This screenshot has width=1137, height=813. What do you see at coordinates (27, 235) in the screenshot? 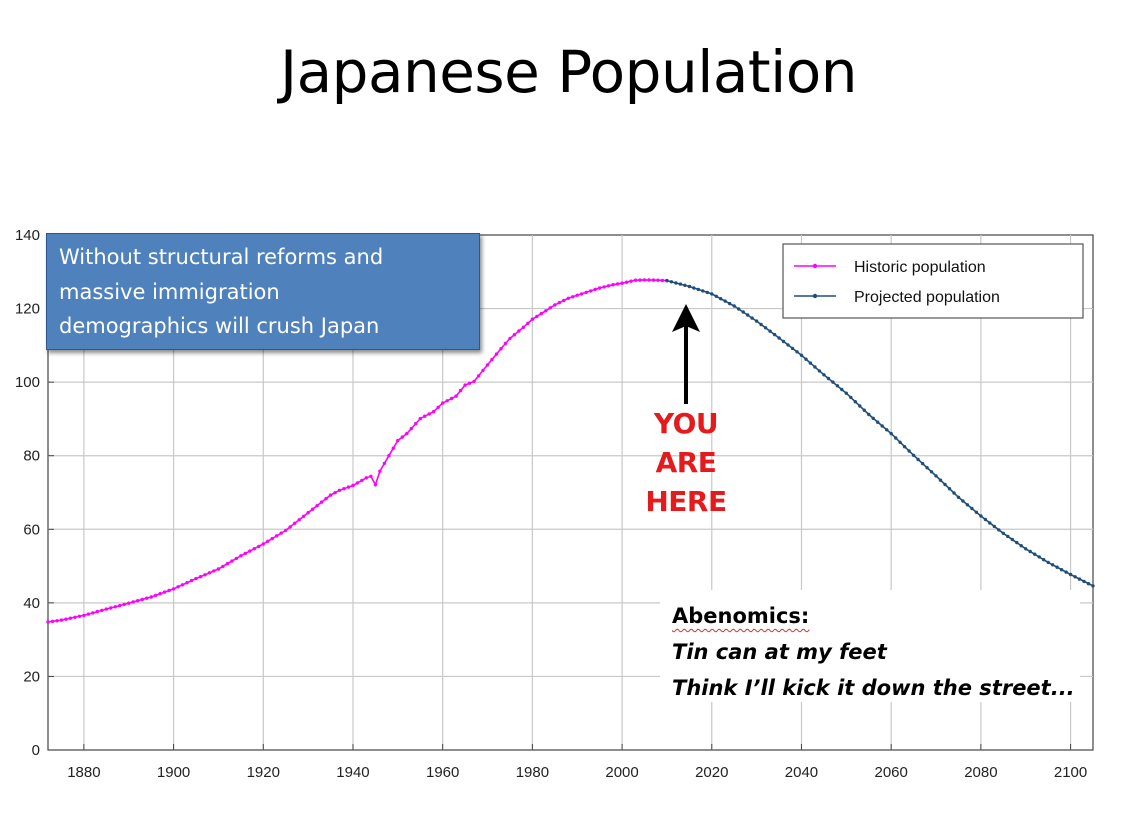
I see `y-tick-label: 140` at bounding box center [27, 235].